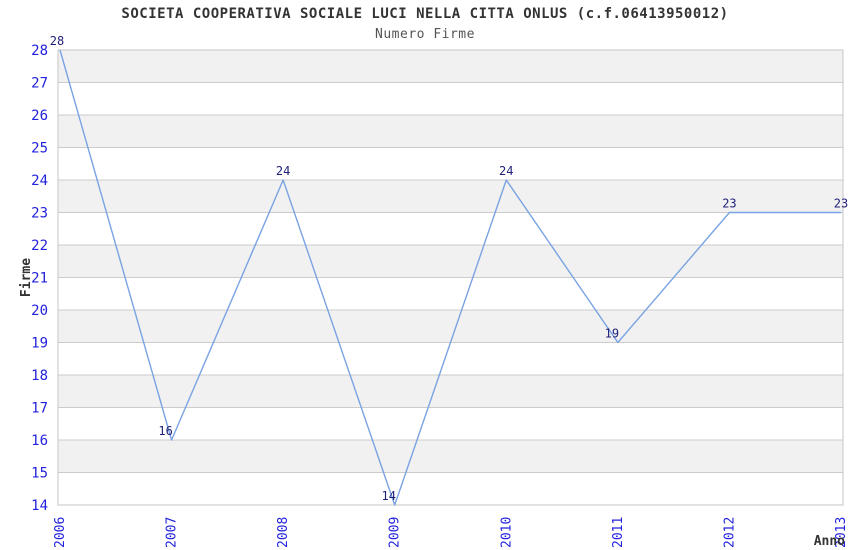 Image resolution: width=850 pixels, height=550 pixels. What do you see at coordinates (829, 541) in the screenshot?
I see `x-axis-title: Anno` at bounding box center [829, 541].